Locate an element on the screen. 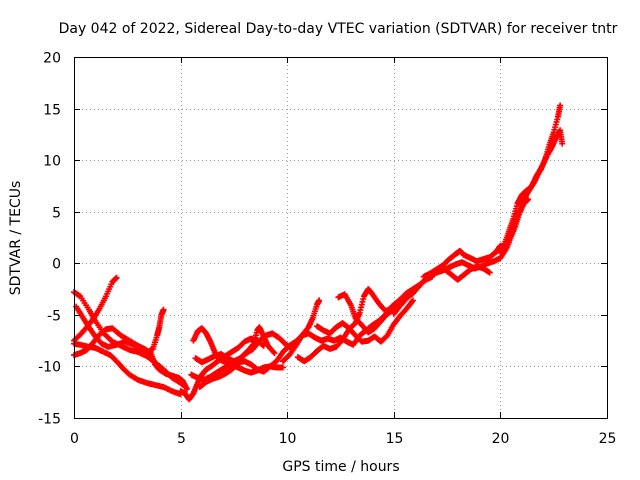 This screenshot has width=640, height=480. series-track-m is located at coordinates (365, 321).